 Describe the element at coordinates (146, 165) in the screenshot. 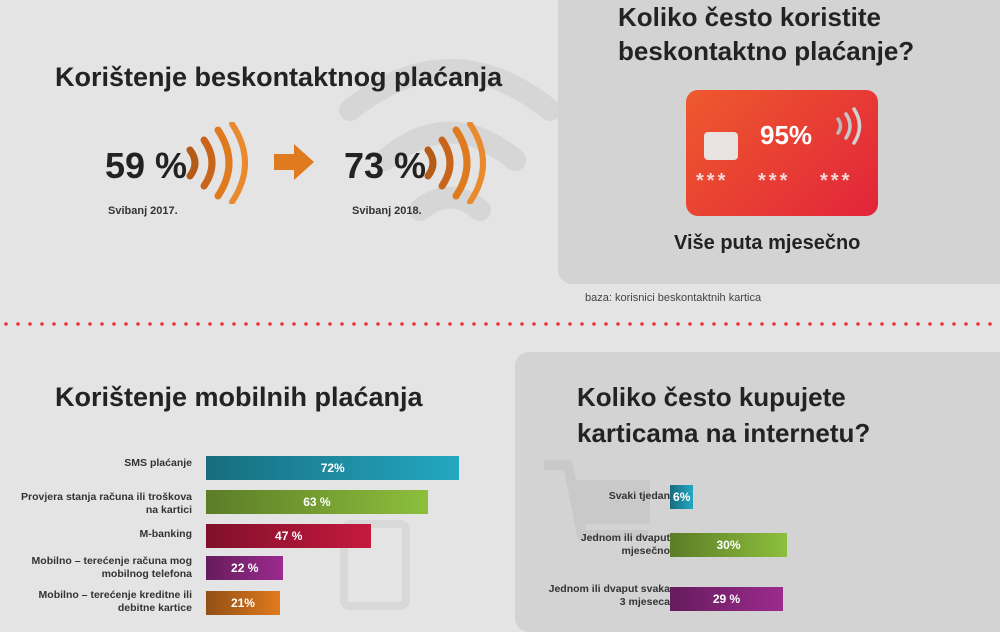

I see `contactless-value-2017: 59 %` at that location.